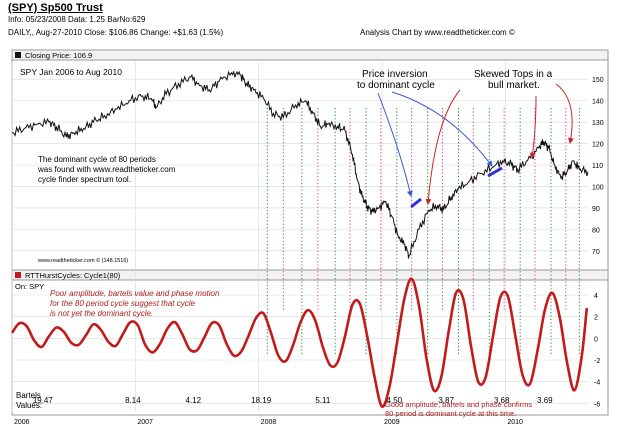 This screenshot has width=640, height=429. Describe the element at coordinates (446, 400) in the screenshot. I see `bartels-value: 3.87` at that location.